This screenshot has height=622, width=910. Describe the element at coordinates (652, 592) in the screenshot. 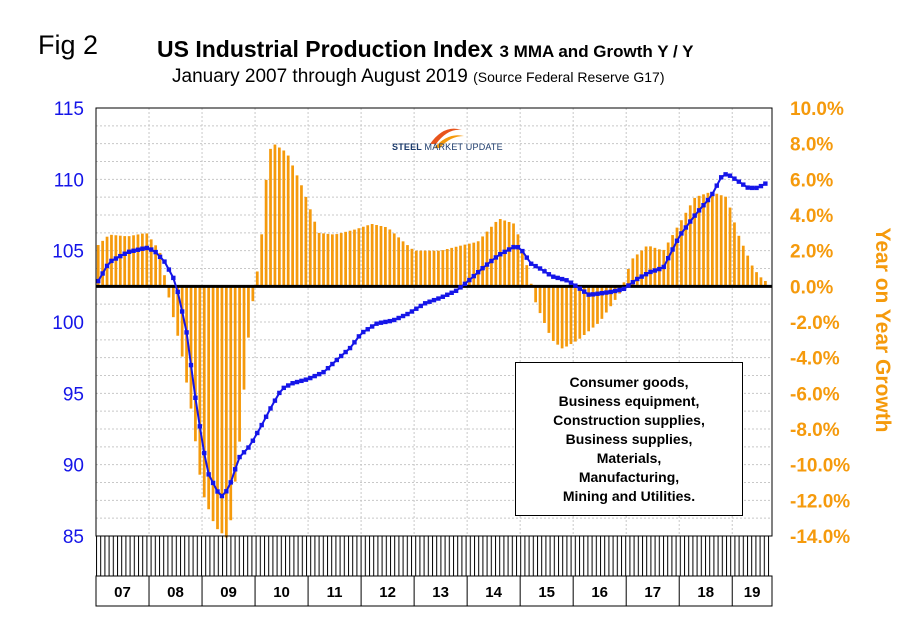

I see `x-tick-label: 17` at that location.